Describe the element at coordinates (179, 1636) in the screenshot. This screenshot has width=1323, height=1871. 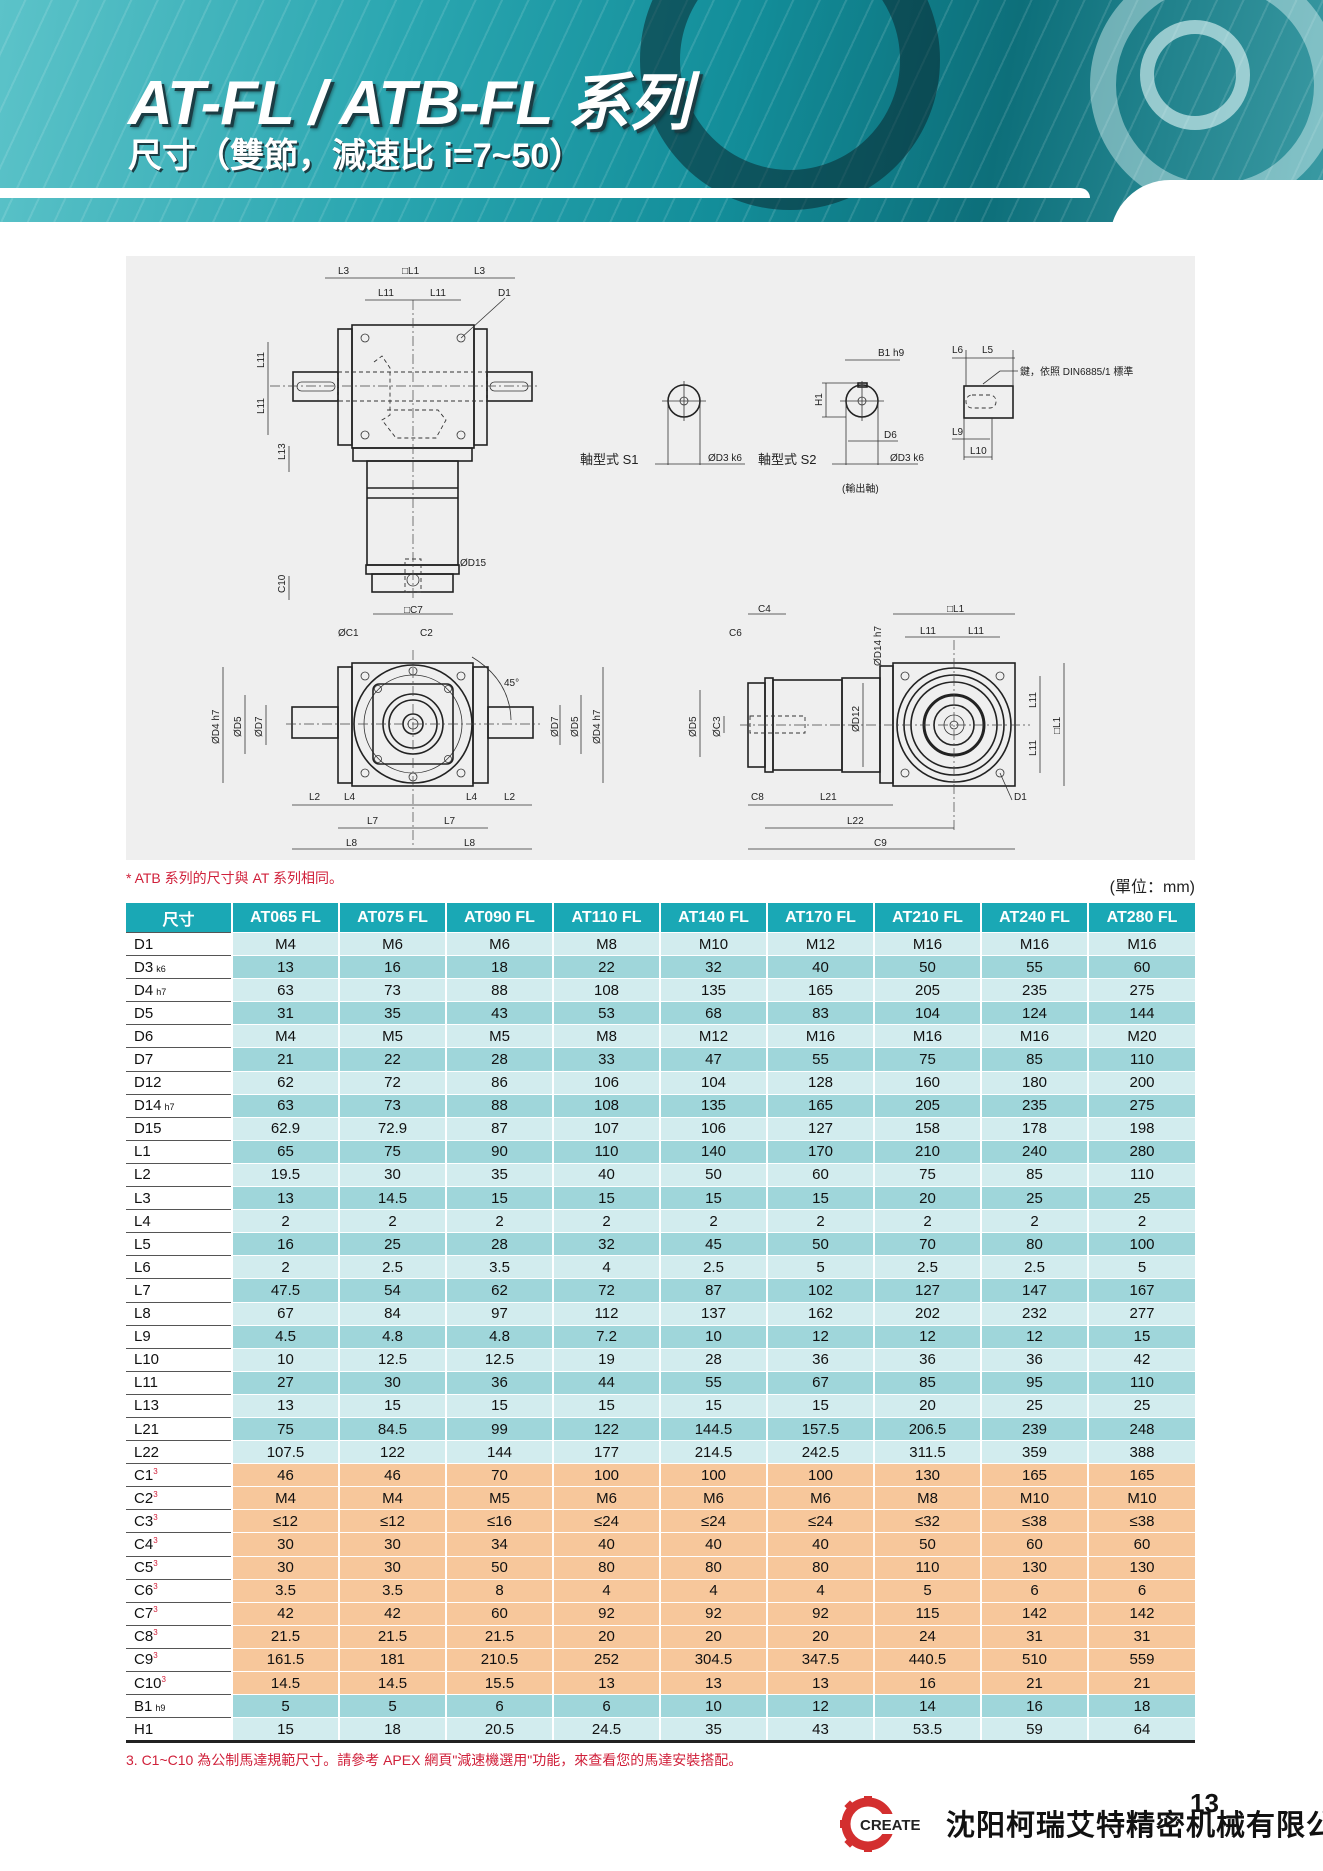
I see `row-label: C83` at that location.